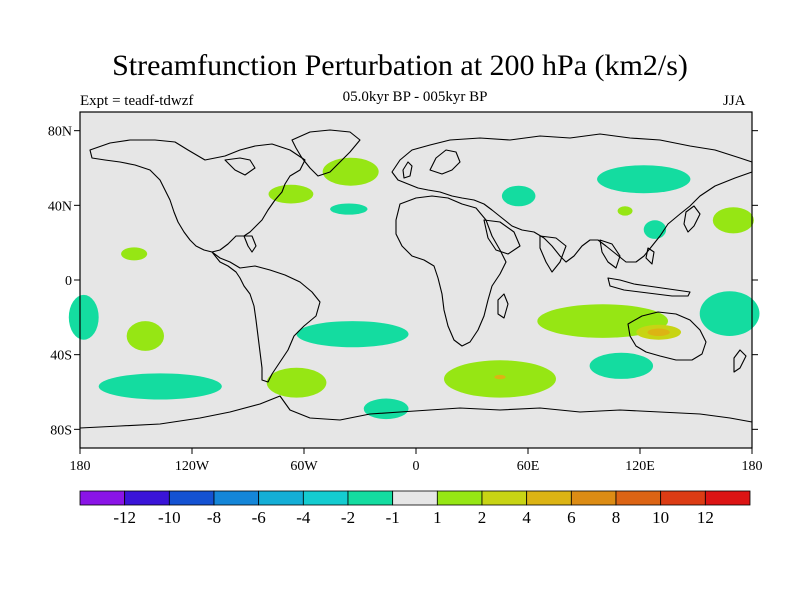 The image size is (800, 600). I want to click on lat-tick-label: 40S, so click(61, 356).